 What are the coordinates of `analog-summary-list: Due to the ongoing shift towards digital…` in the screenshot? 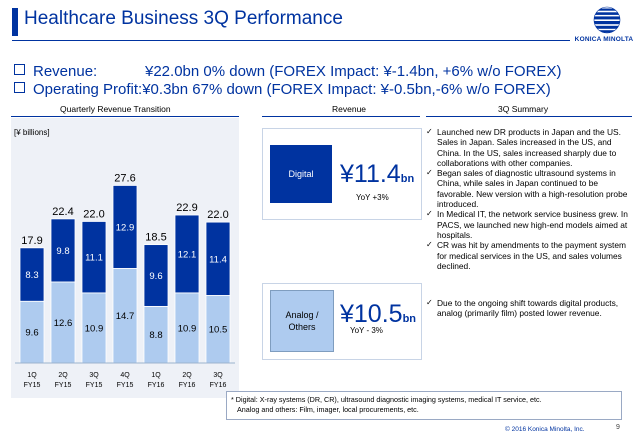 It's located at (528, 308).